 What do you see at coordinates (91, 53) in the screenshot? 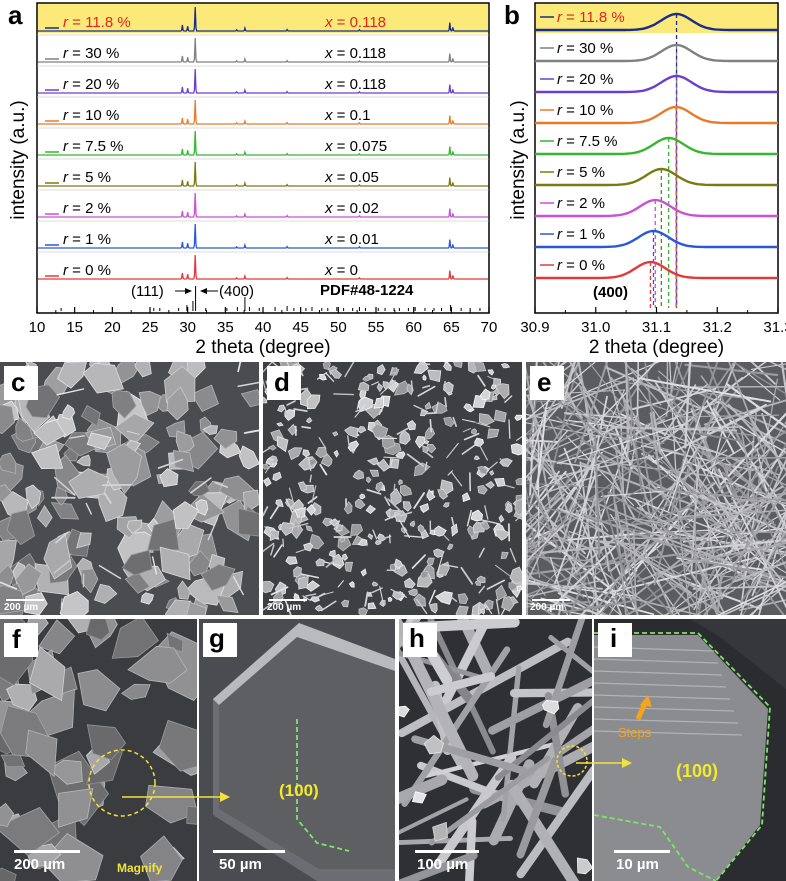
I see `r-legend-label-a: r = 30 %` at bounding box center [91, 53].